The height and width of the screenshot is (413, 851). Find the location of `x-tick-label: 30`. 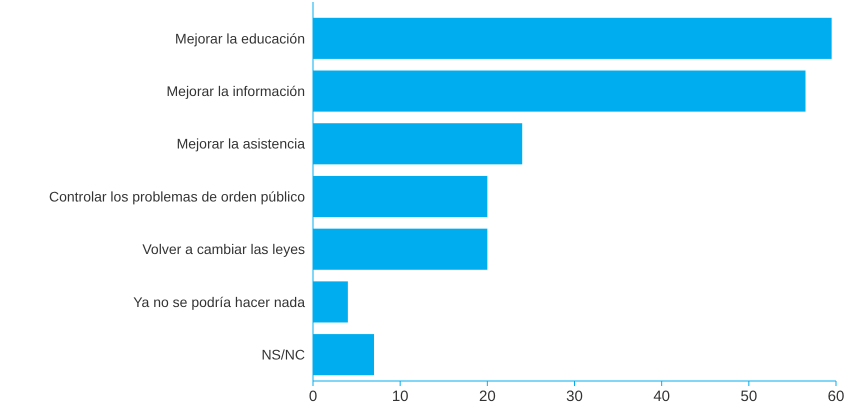

x-tick-label: 30 is located at coordinates (574, 396).